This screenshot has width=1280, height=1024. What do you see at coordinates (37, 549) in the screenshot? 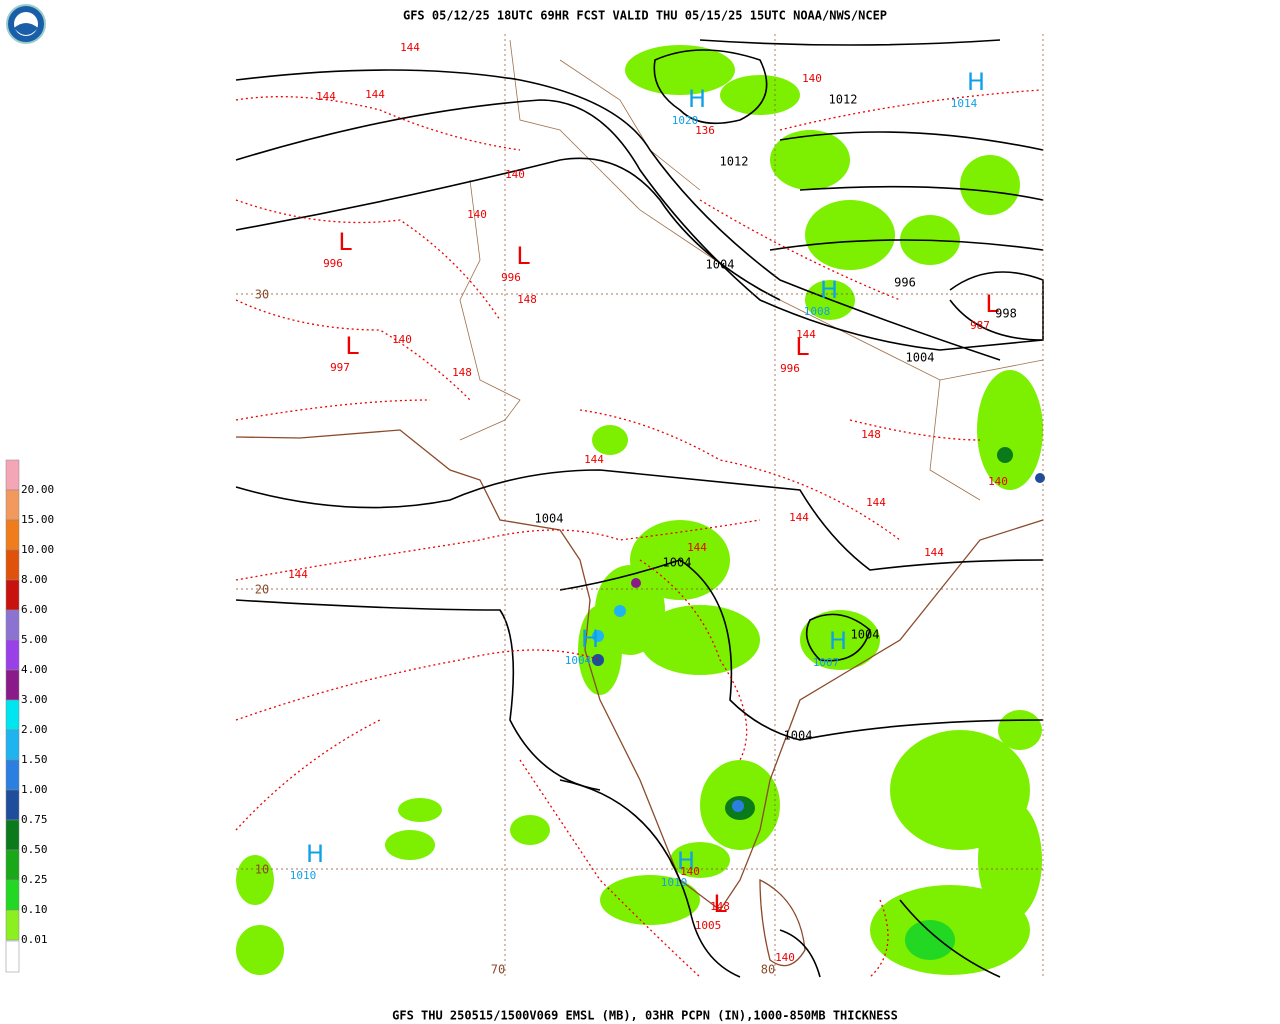
I see `legend-label: 10.00` at bounding box center [37, 549].